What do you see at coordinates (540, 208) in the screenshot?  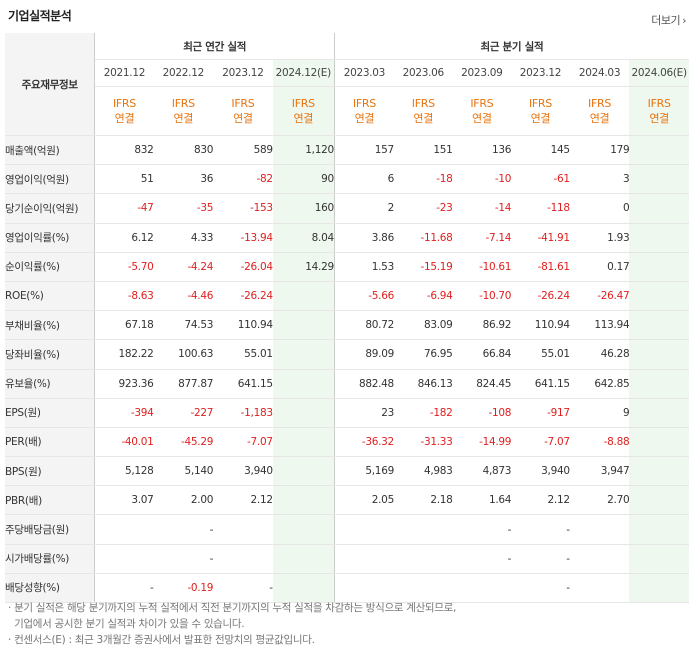 I see `table-cell: -118` at bounding box center [540, 208].